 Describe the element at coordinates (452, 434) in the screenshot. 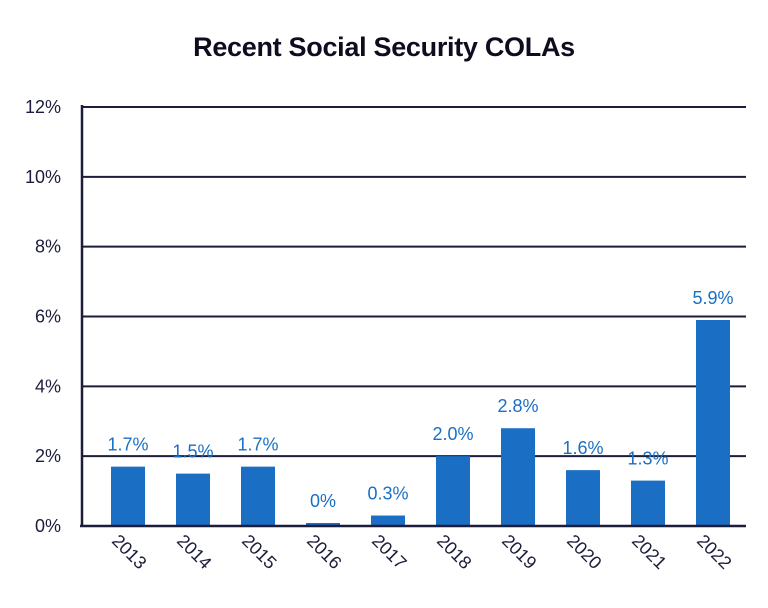

I see `data-label: 2.0%` at that location.